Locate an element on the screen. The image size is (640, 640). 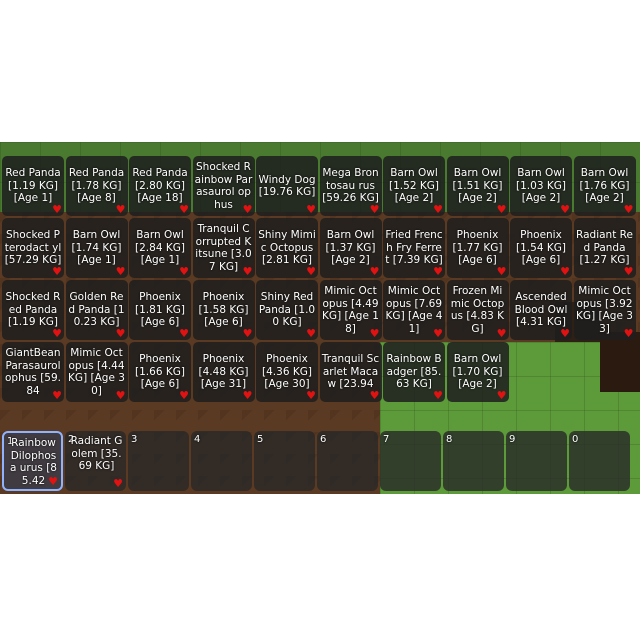
world-wooden-post is located at coordinates (620, 362).